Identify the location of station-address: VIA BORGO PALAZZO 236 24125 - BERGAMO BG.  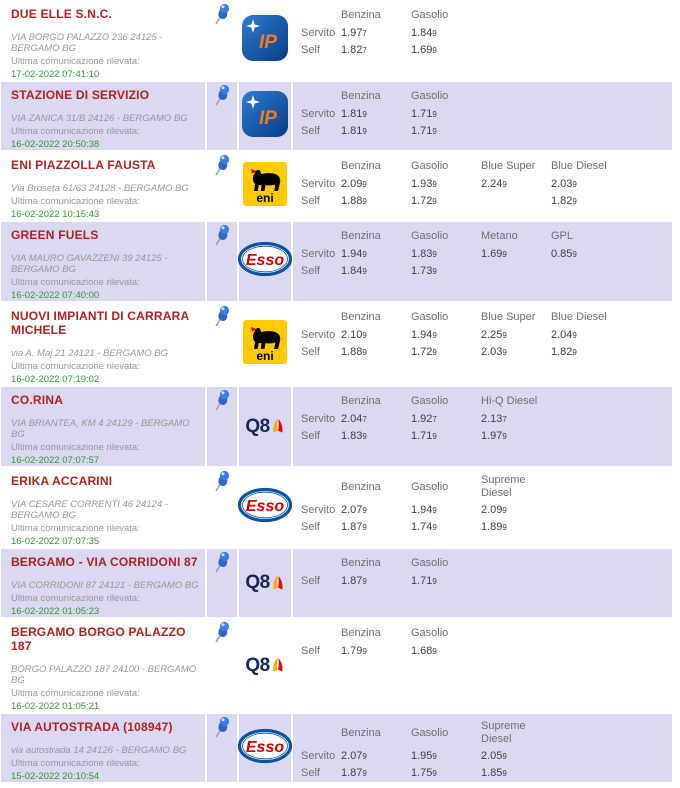
(87, 43).